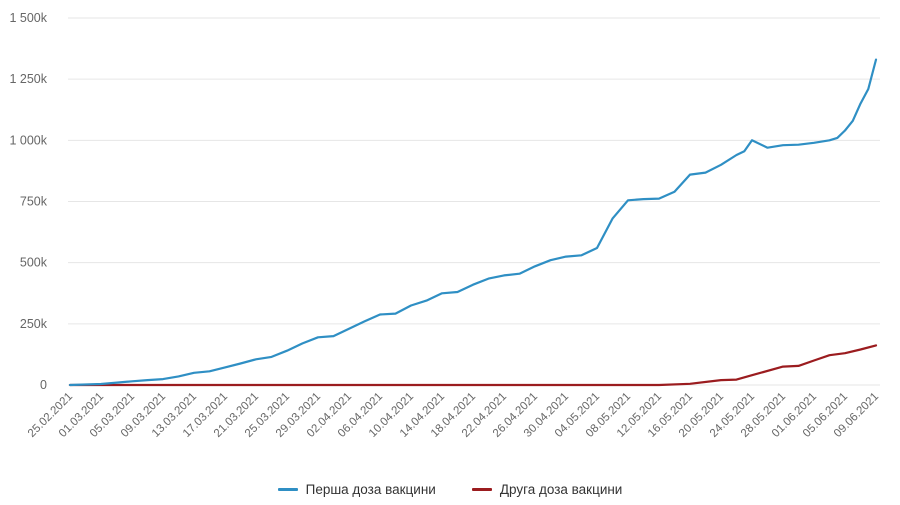 The width and height of the screenshot is (900, 505). I want to click on y-tick-label: 500k, so click(34, 263).